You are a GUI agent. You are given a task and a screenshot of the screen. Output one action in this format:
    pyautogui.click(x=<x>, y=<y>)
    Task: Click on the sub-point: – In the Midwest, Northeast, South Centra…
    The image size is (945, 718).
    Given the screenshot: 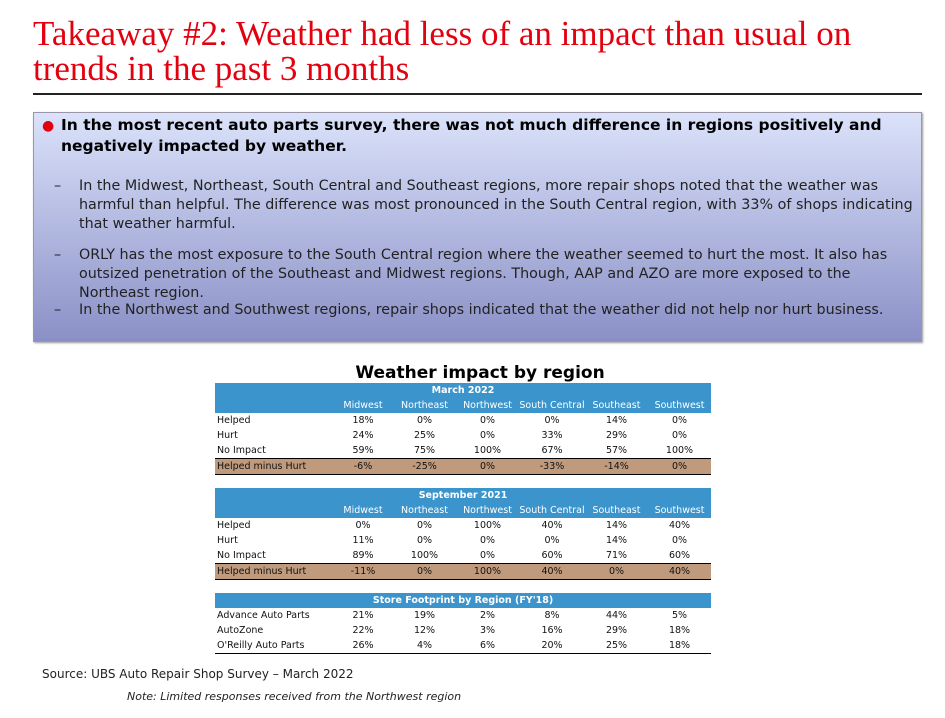 What is the action you would take?
    pyautogui.click(x=483, y=205)
    